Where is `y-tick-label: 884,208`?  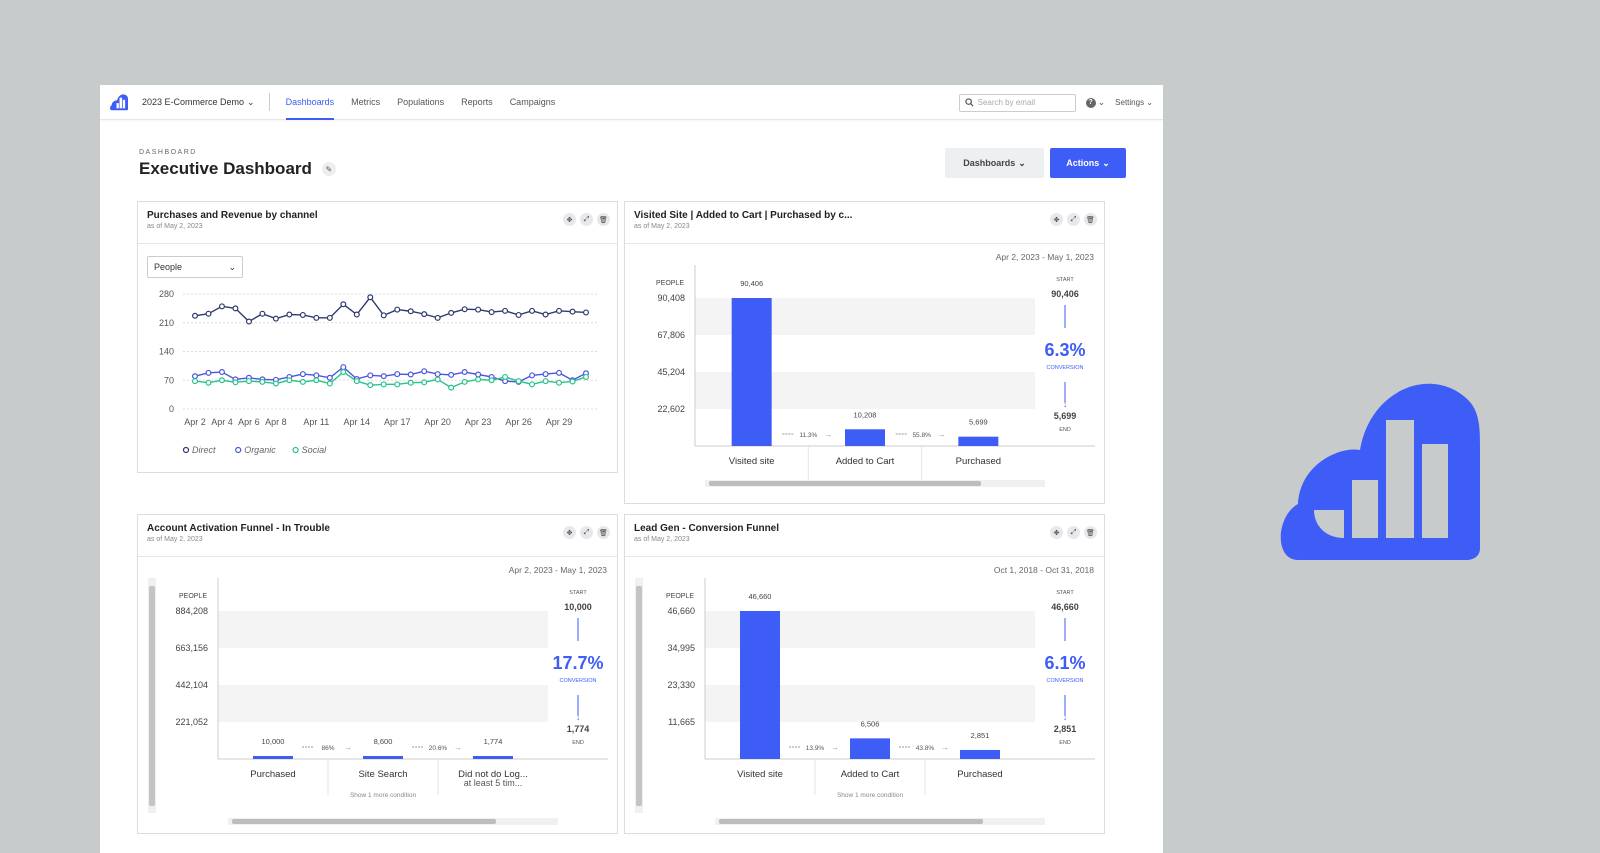
y-tick-label: 884,208 is located at coordinates (191, 611).